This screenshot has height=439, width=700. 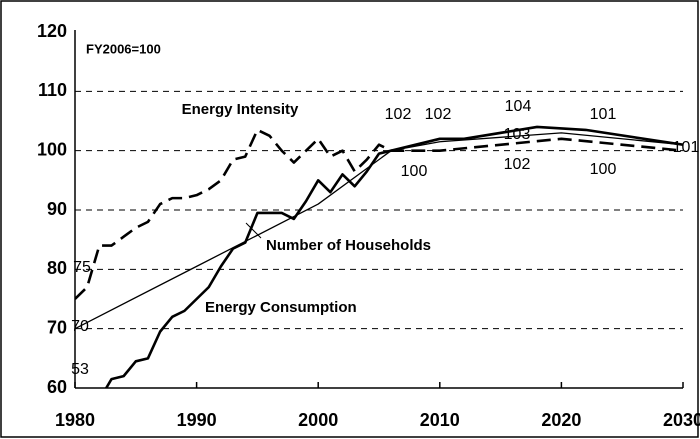 What do you see at coordinates (52, 149) in the screenshot?
I see `y-tick-label: 100` at bounding box center [52, 149].